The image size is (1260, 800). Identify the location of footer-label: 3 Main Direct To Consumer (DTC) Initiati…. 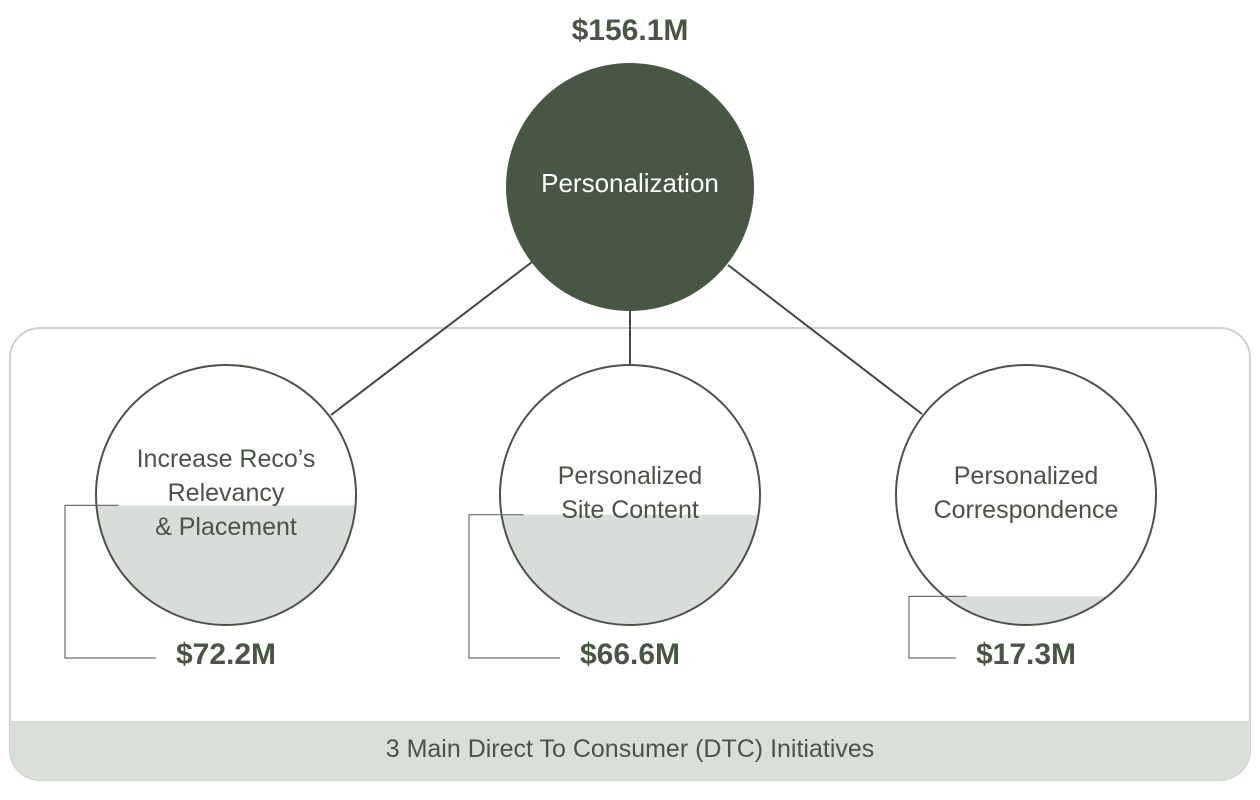
(630, 749).